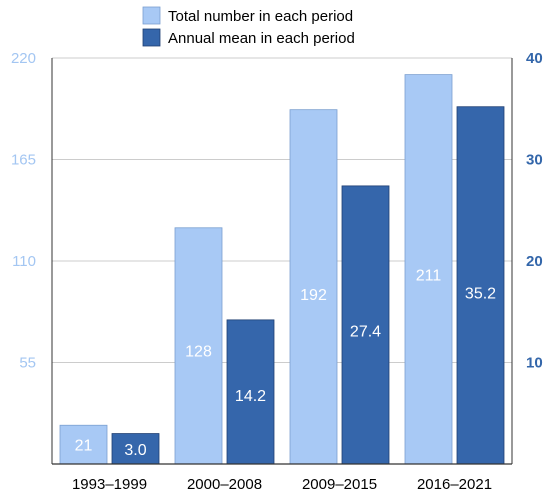 Image resolution: width=550 pixels, height=496 pixels. What do you see at coordinates (135, 450) in the screenshot?
I see `bar-data-label: 3.0` at bounding box center [135, 450].